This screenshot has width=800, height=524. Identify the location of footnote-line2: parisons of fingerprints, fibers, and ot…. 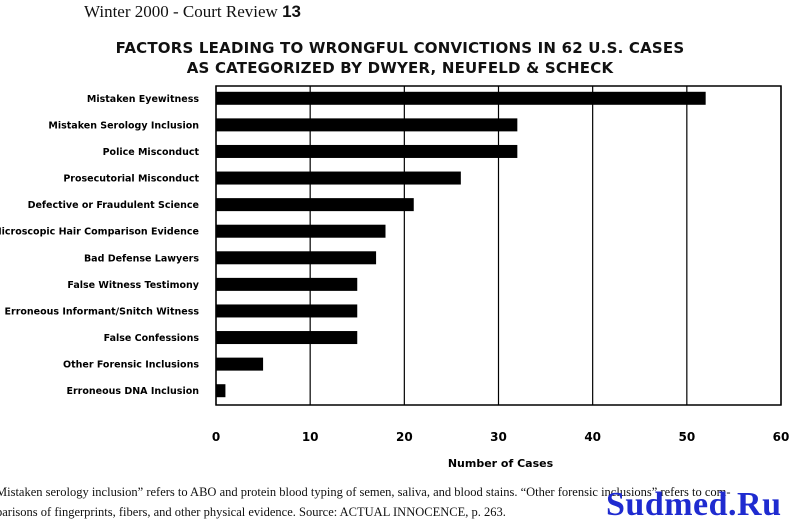
(253, 512).